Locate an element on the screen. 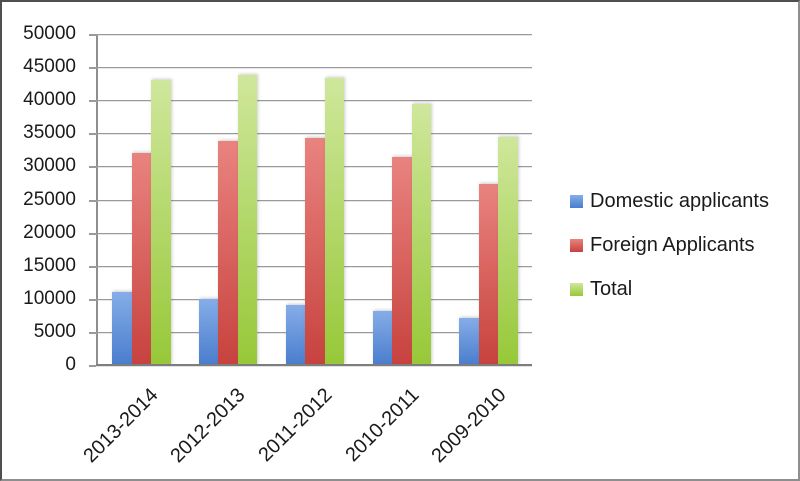 Image resolution: width=800 pixels, height=481 pixels. legend-label: Total is located at coordinates (611, 288).